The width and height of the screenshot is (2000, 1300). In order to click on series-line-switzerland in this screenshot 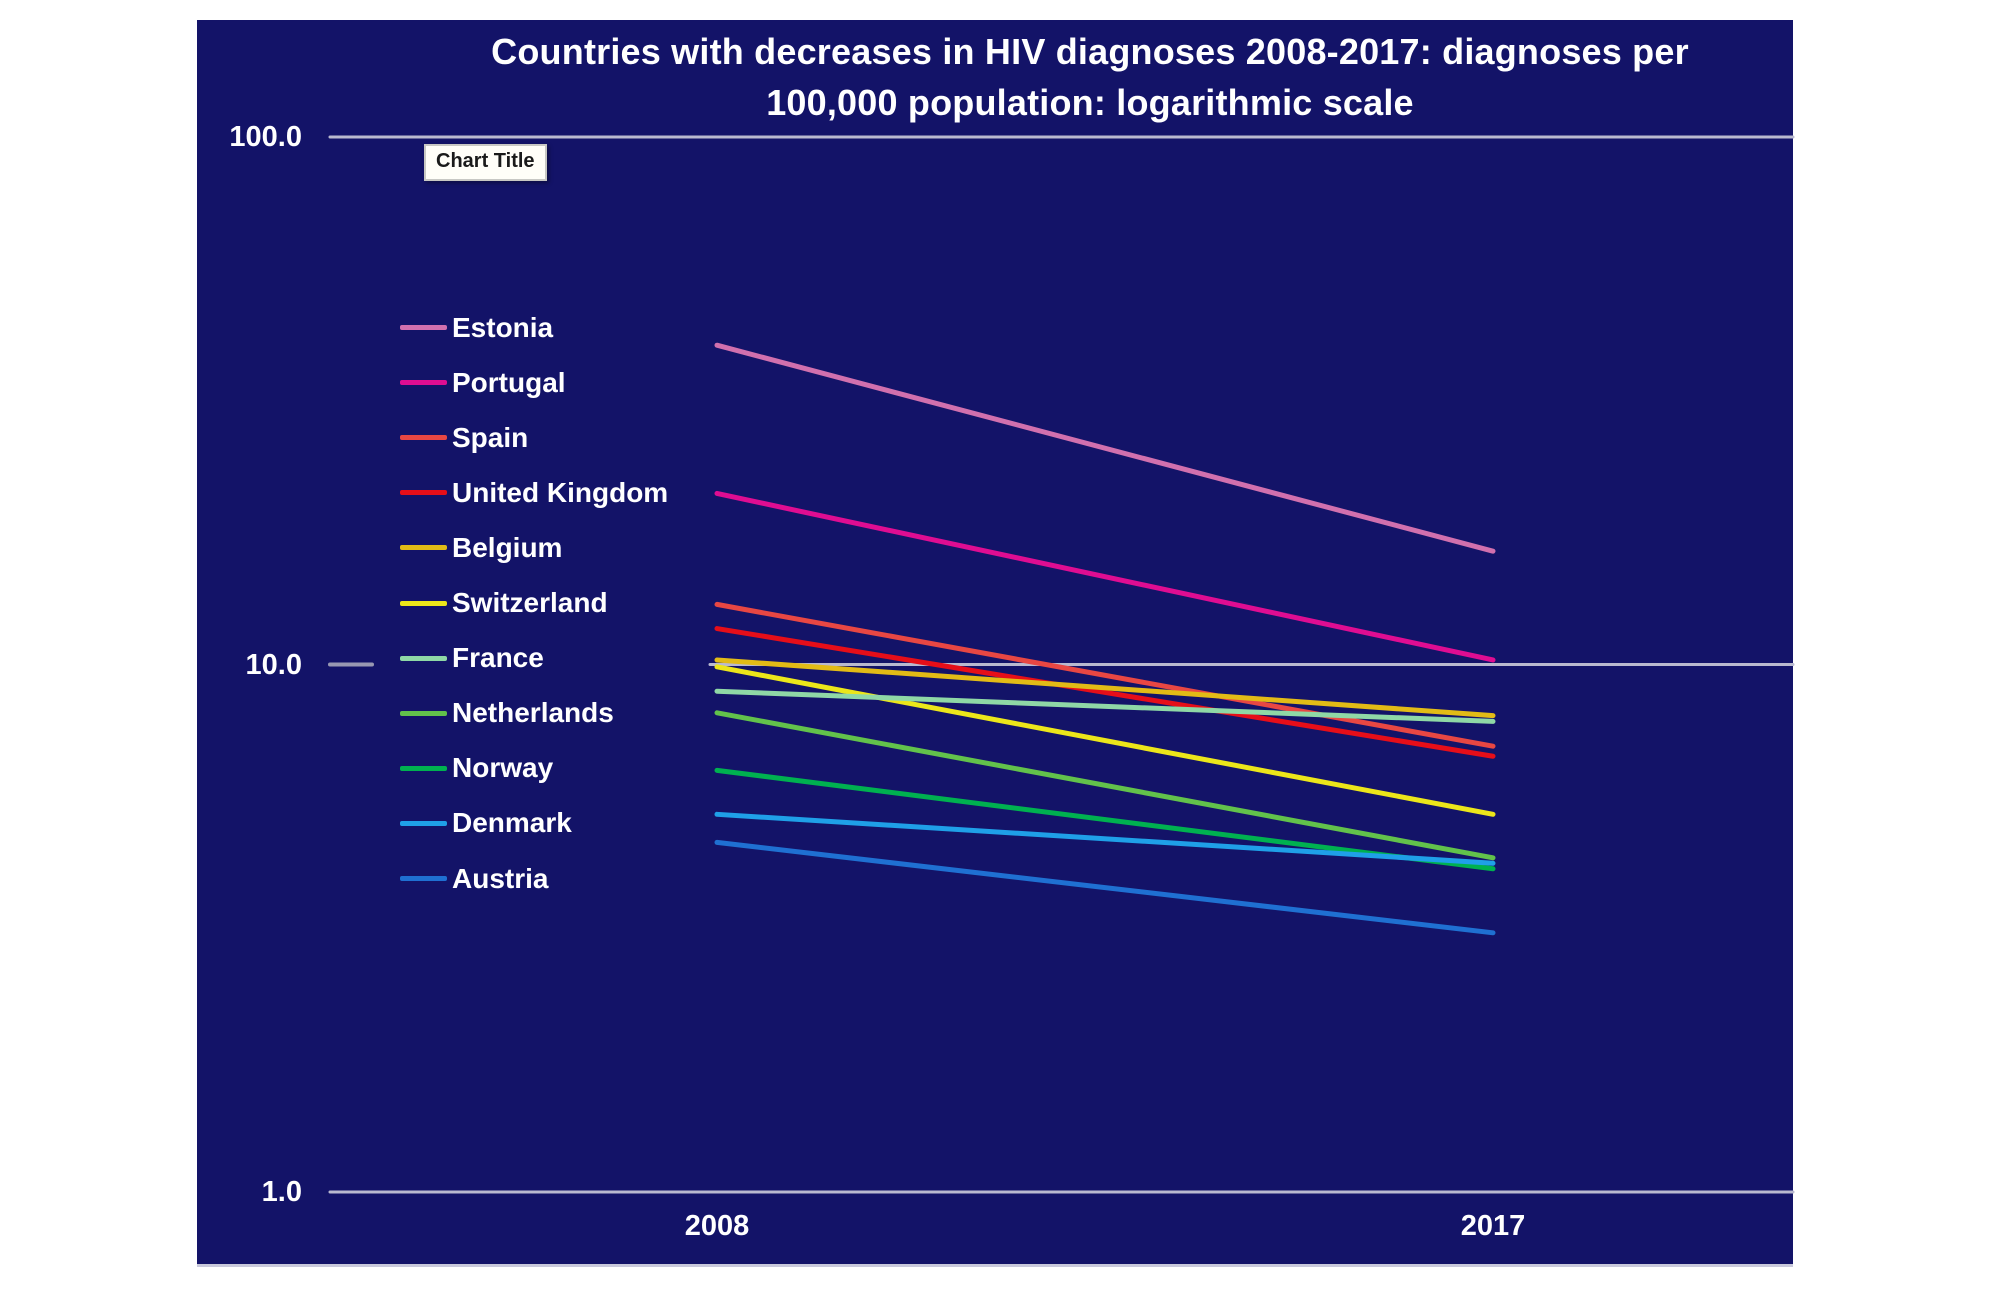, I will do `click(1105, 740)`.